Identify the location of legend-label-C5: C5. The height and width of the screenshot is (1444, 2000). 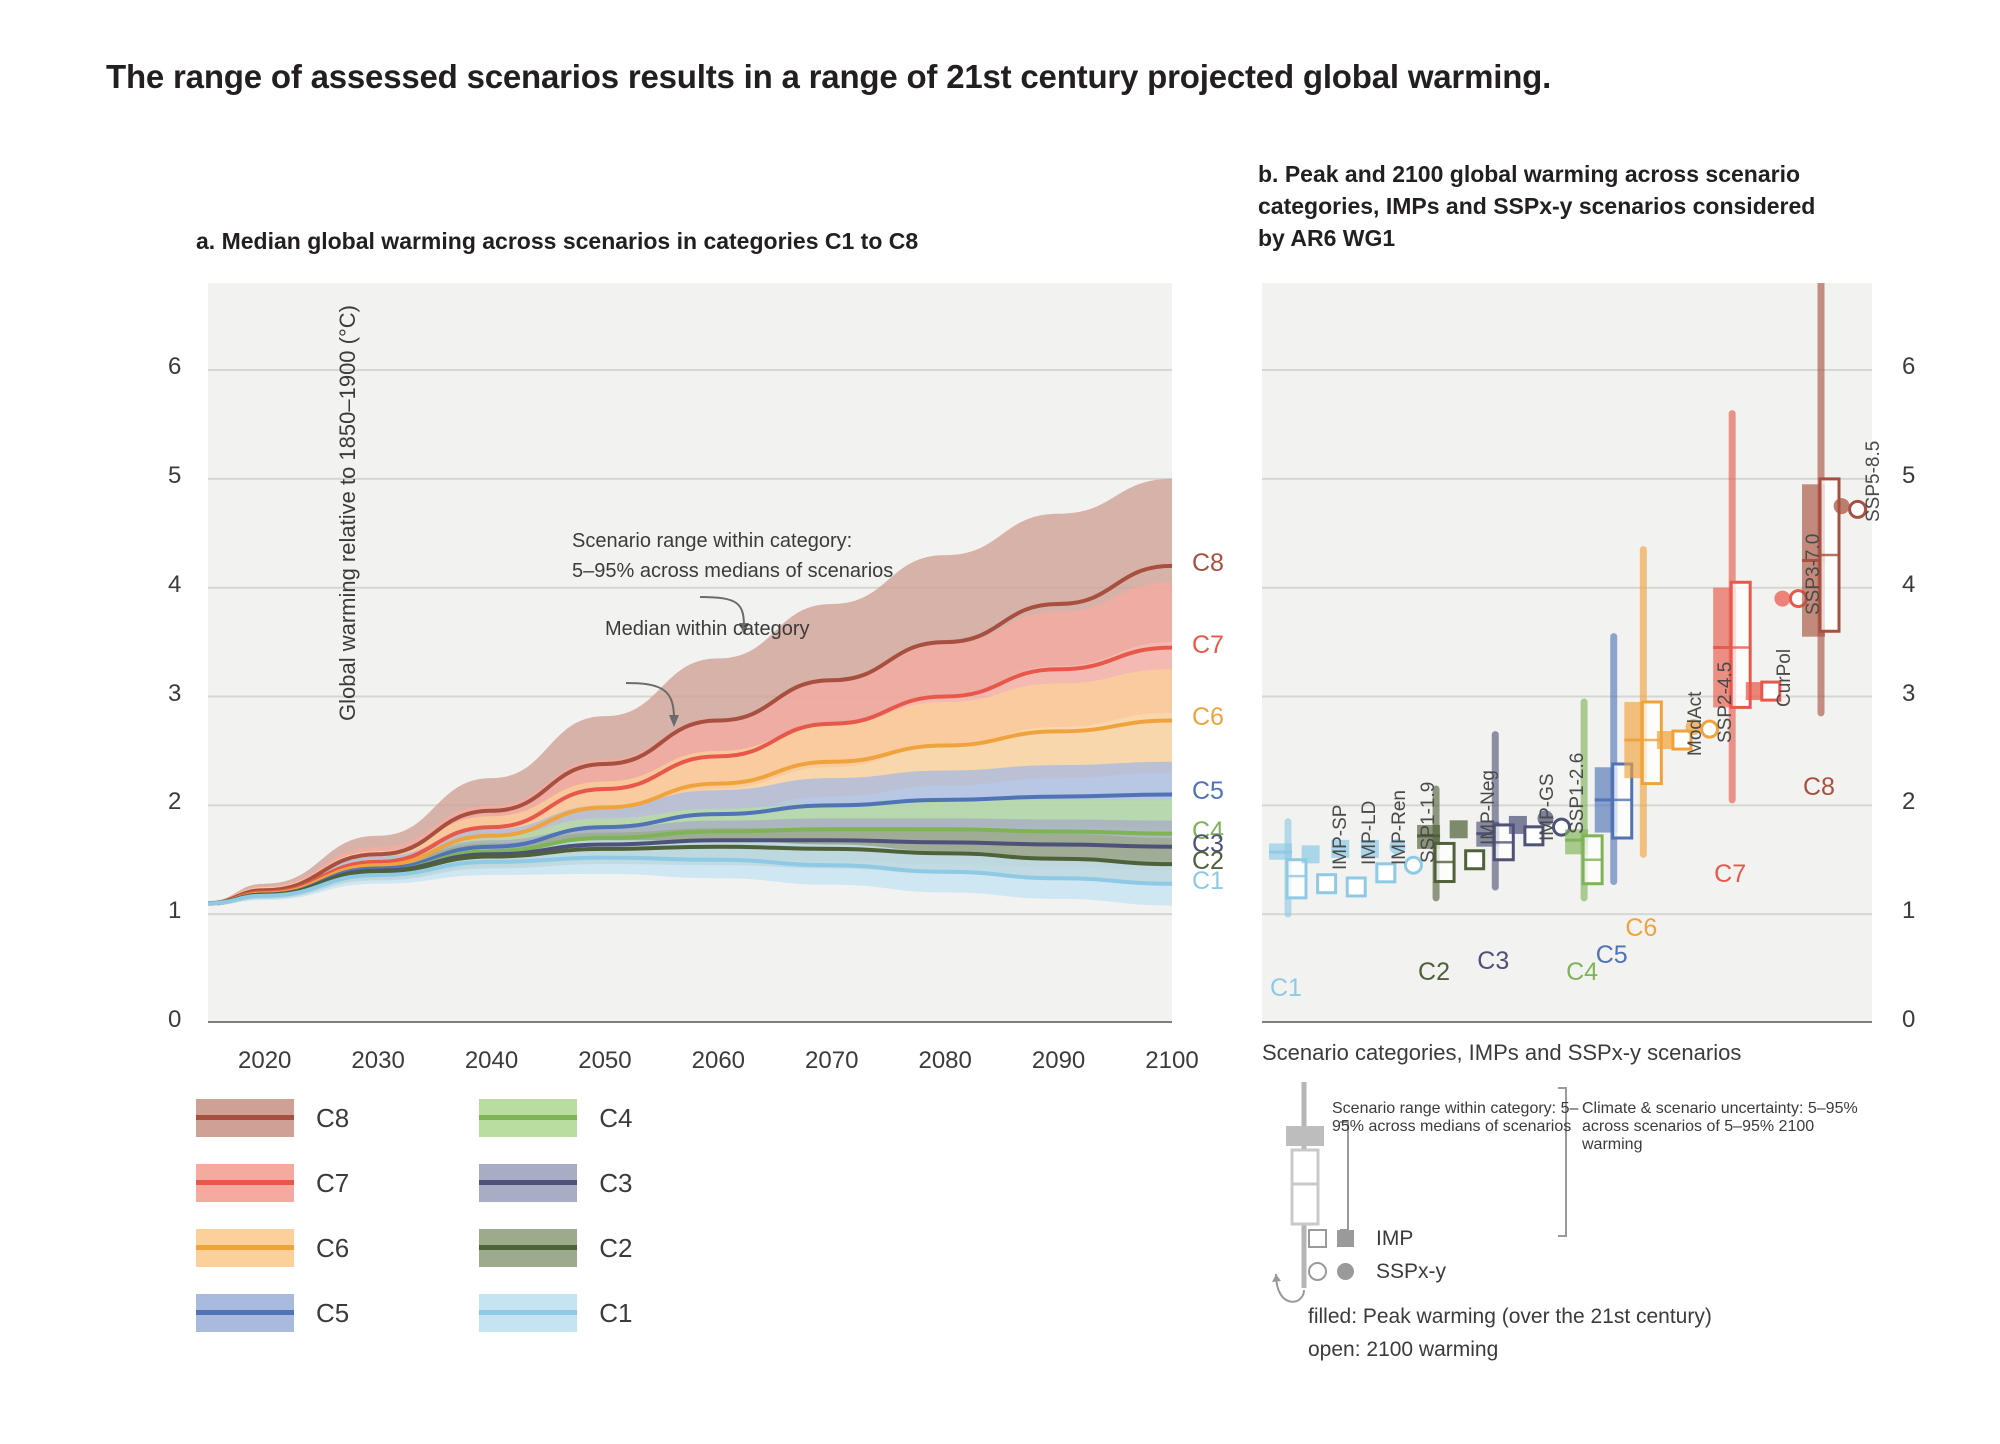
(333, 1312).